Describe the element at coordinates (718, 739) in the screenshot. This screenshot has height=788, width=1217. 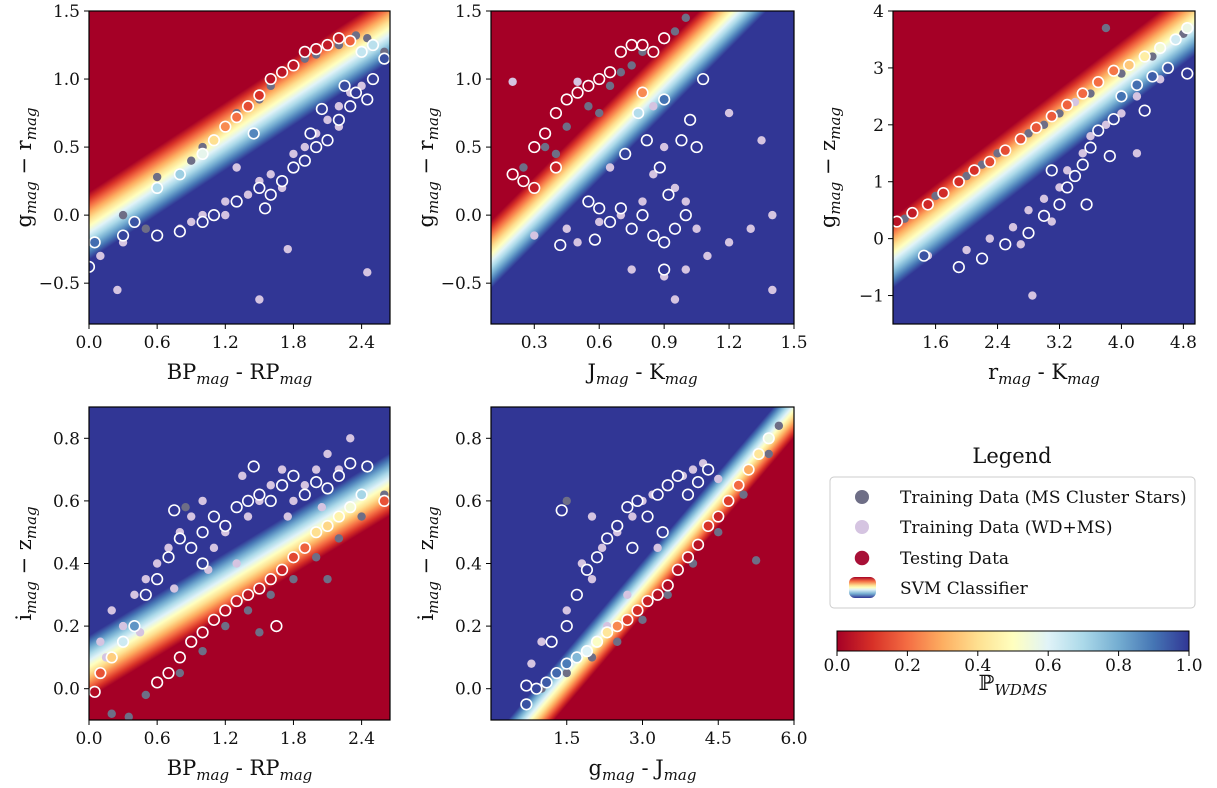
I see `x-tick-label: 4.5` at that location.